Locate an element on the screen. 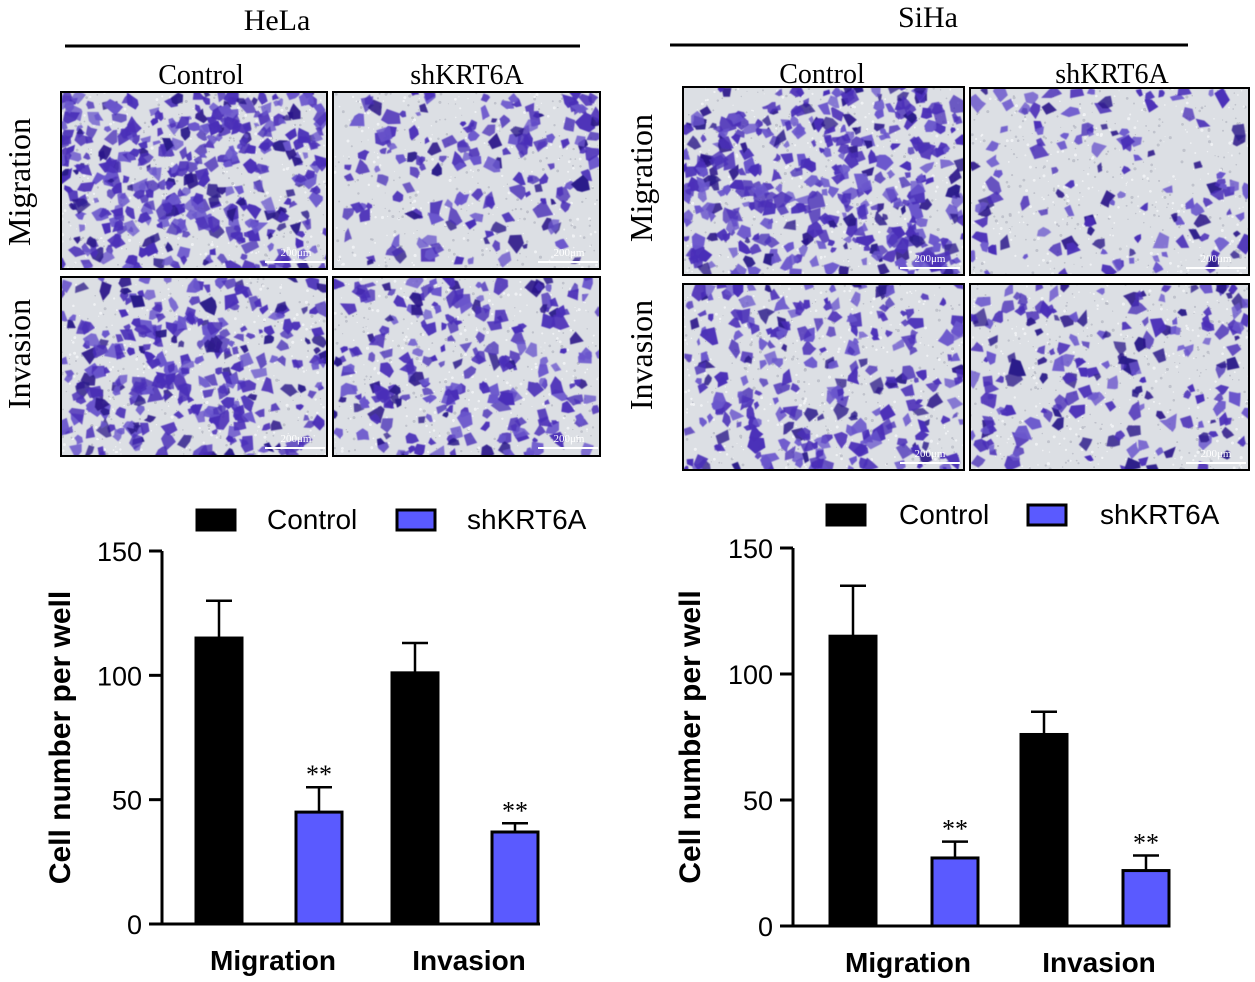  siha-title: SiHa is located at coordinates (928, 17).